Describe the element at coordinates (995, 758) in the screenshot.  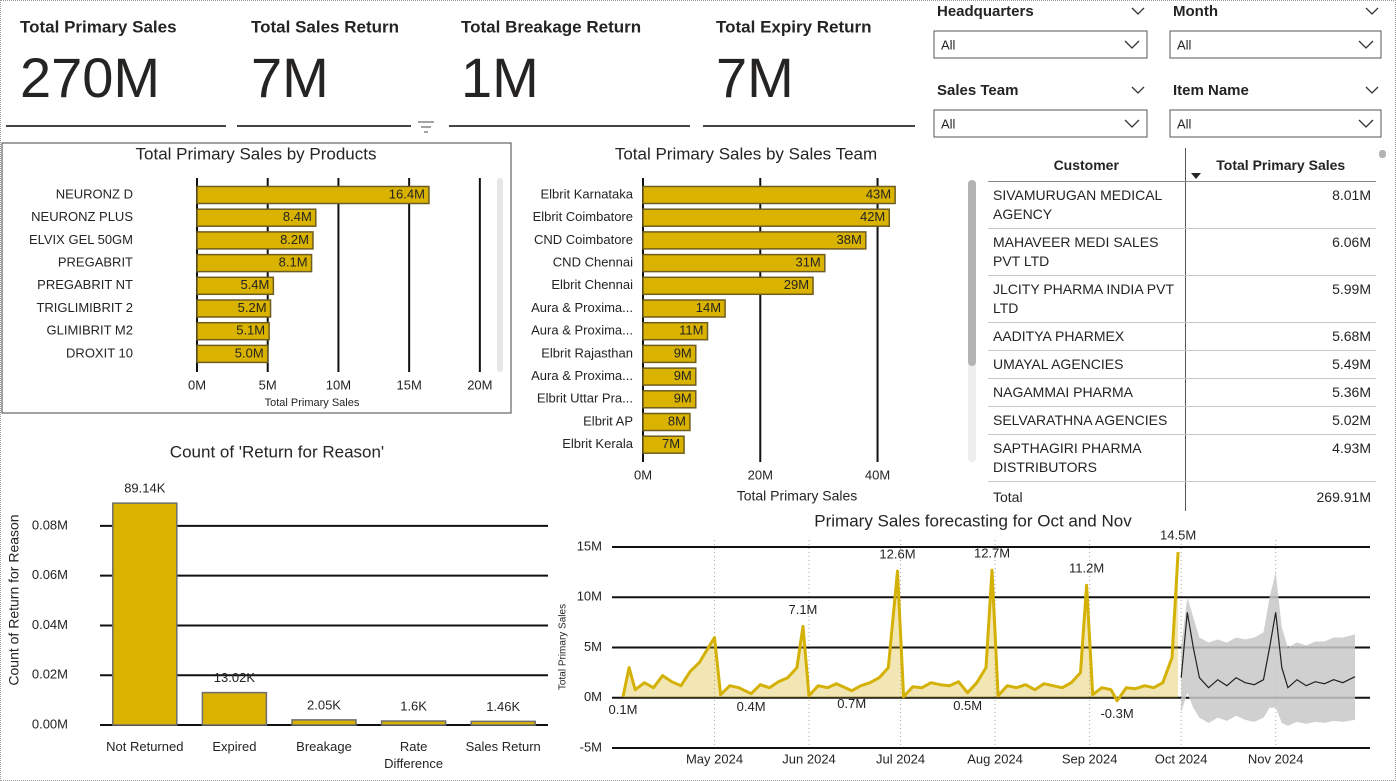
I see `x-tick-label: Aug 2024` at that location.